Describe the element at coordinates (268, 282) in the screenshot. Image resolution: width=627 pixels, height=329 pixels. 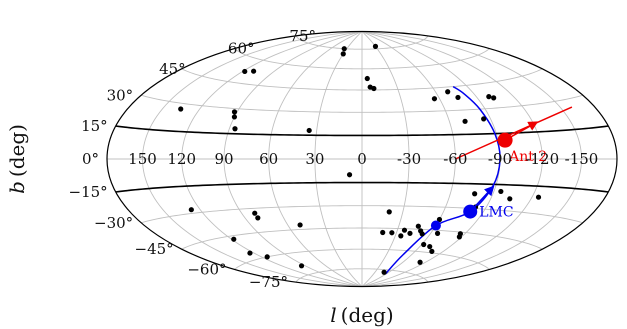
I see `y-tick-label: −75°` at that location.